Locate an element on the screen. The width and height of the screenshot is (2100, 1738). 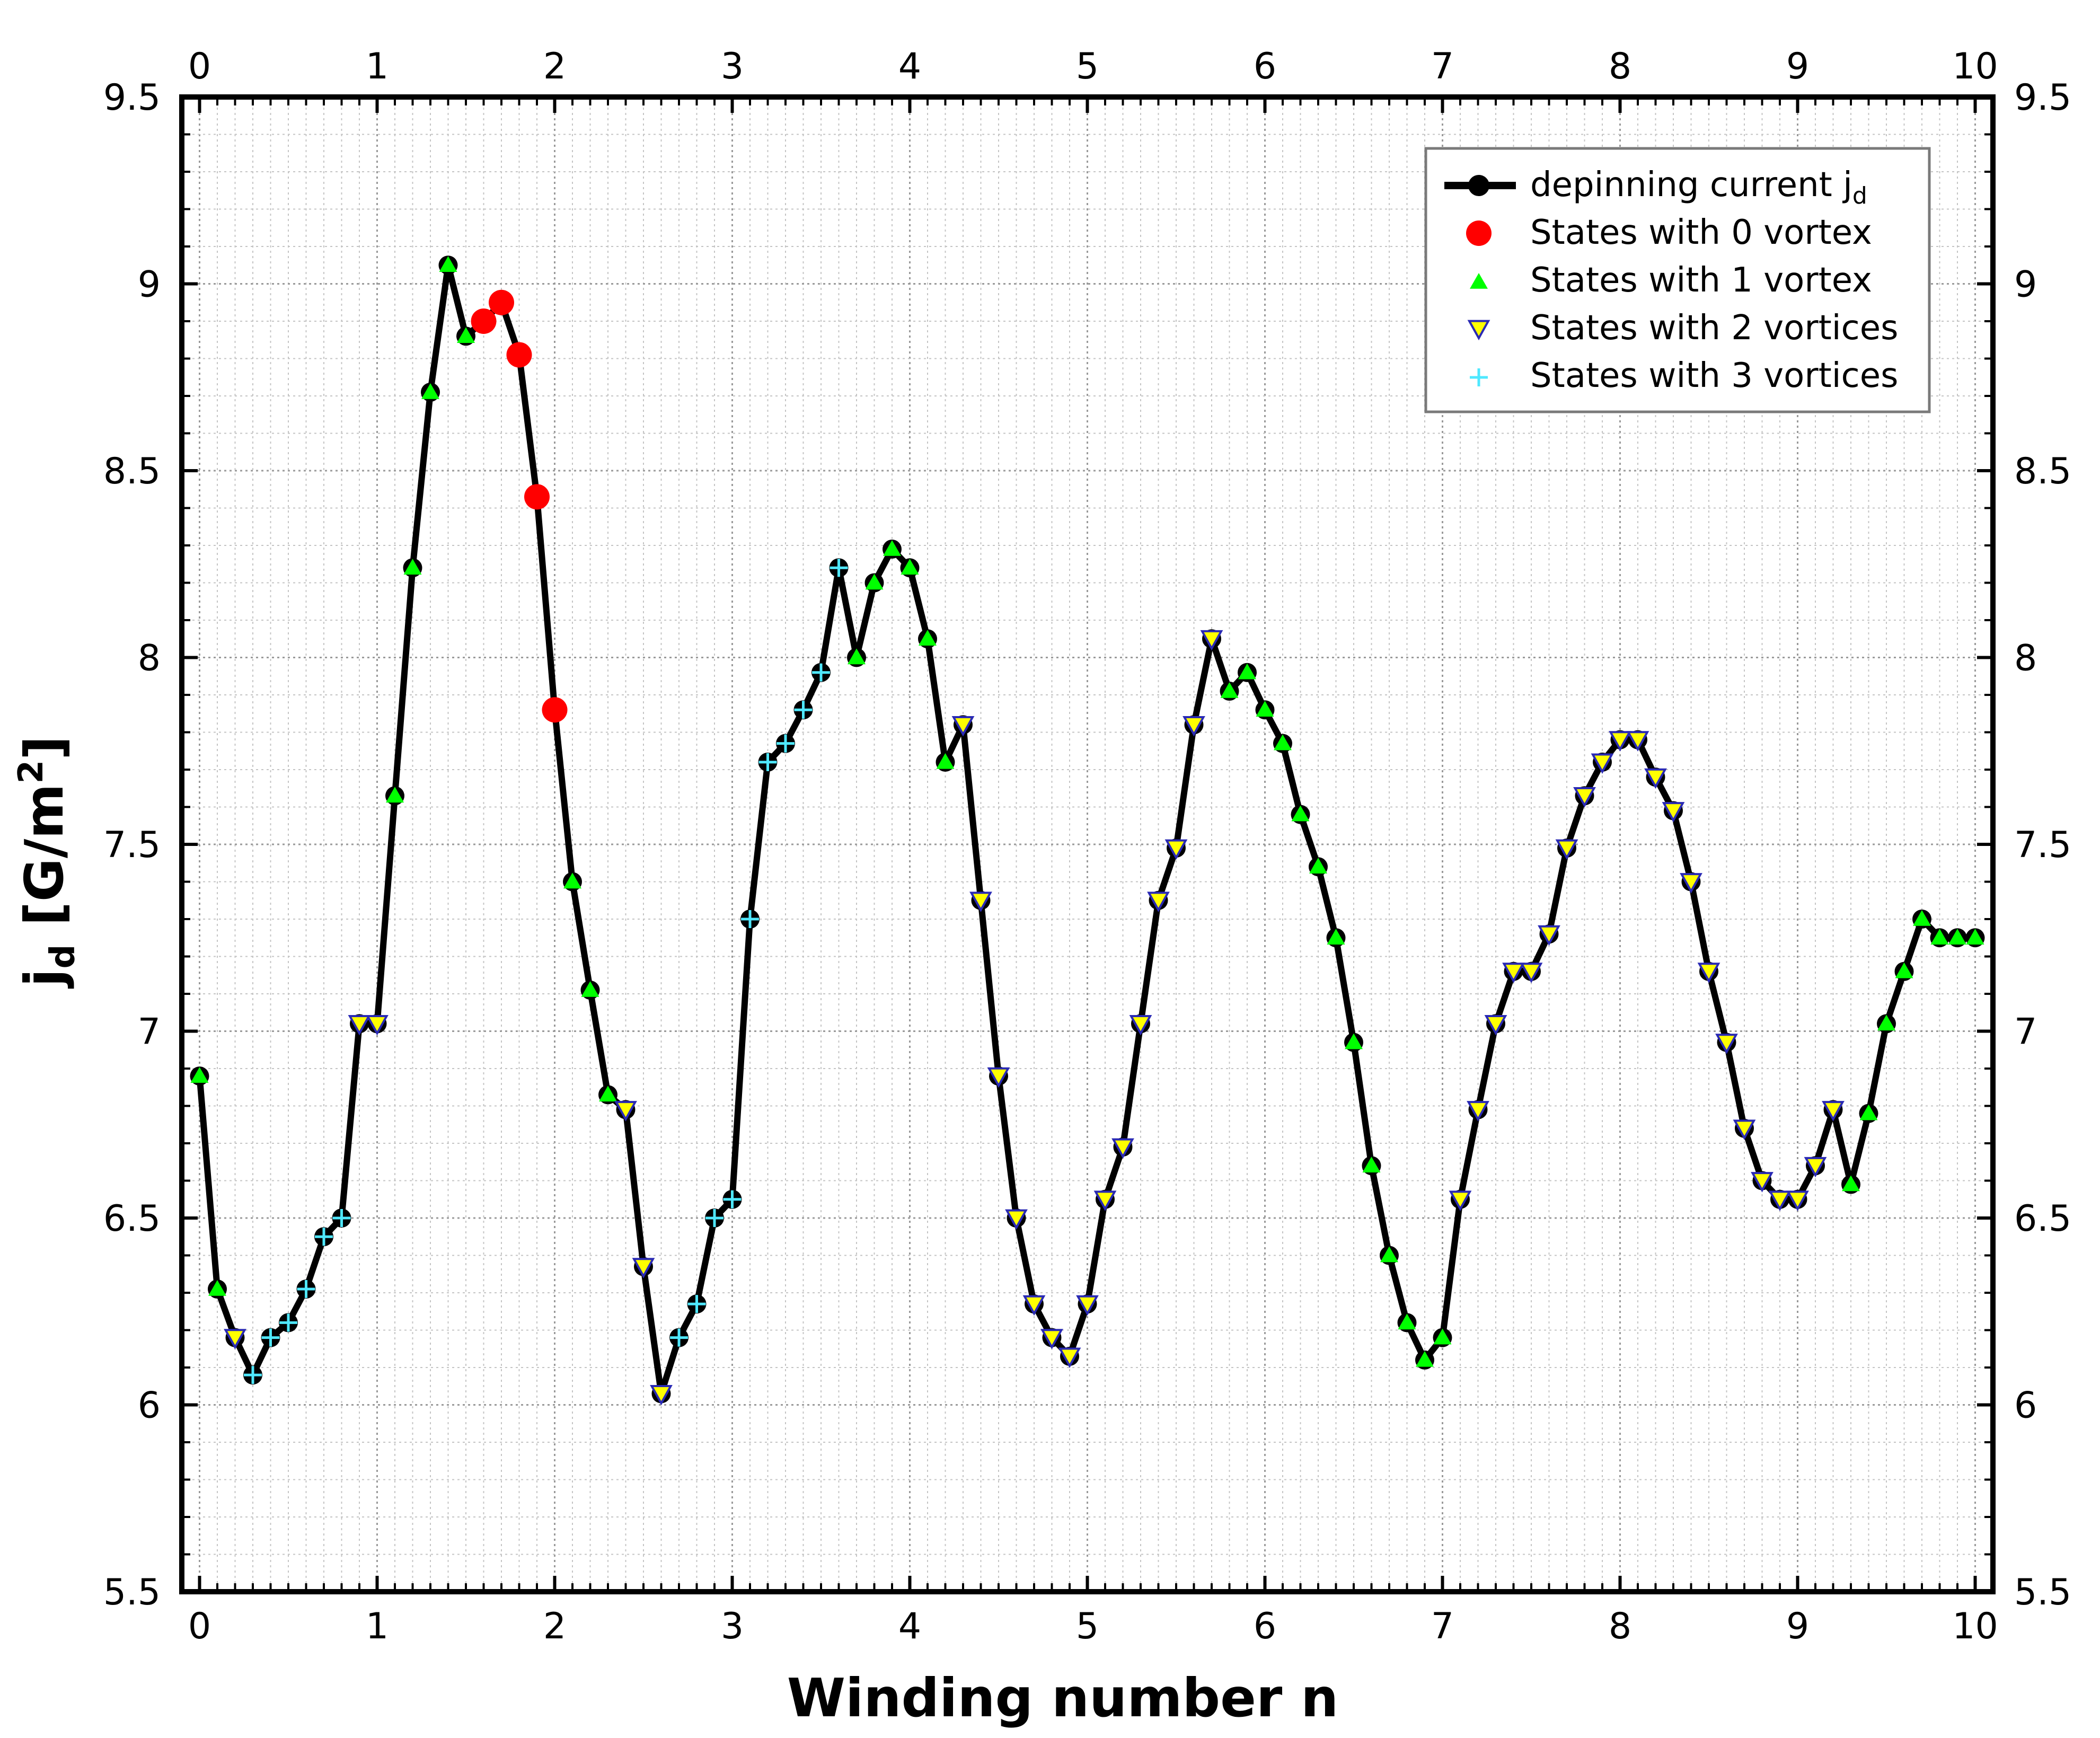
legend-label-depinning: depinning current jd is located at coordinates (1698, 187).